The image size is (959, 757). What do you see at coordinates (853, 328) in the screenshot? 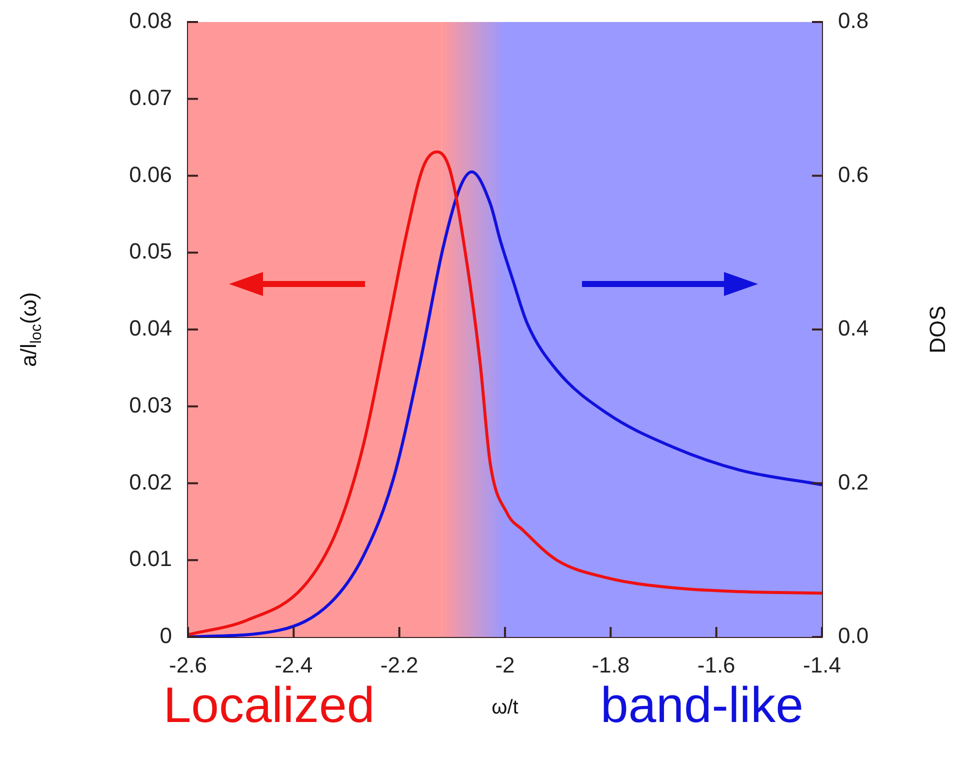
I see `y2-tick-label: 0.4` at bounding box center [853, 328].